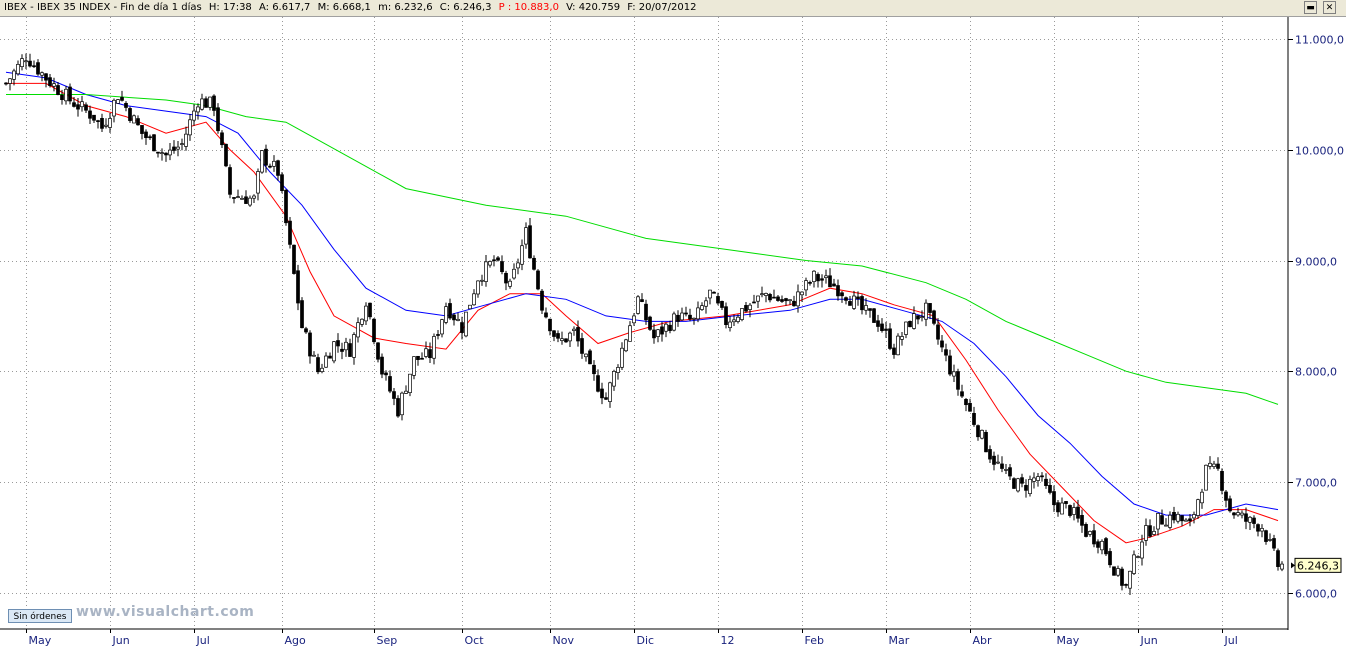  Describe the element at coordinates (1310, 7) in the screenshot. I see `minimize-button: ▬` at that location.